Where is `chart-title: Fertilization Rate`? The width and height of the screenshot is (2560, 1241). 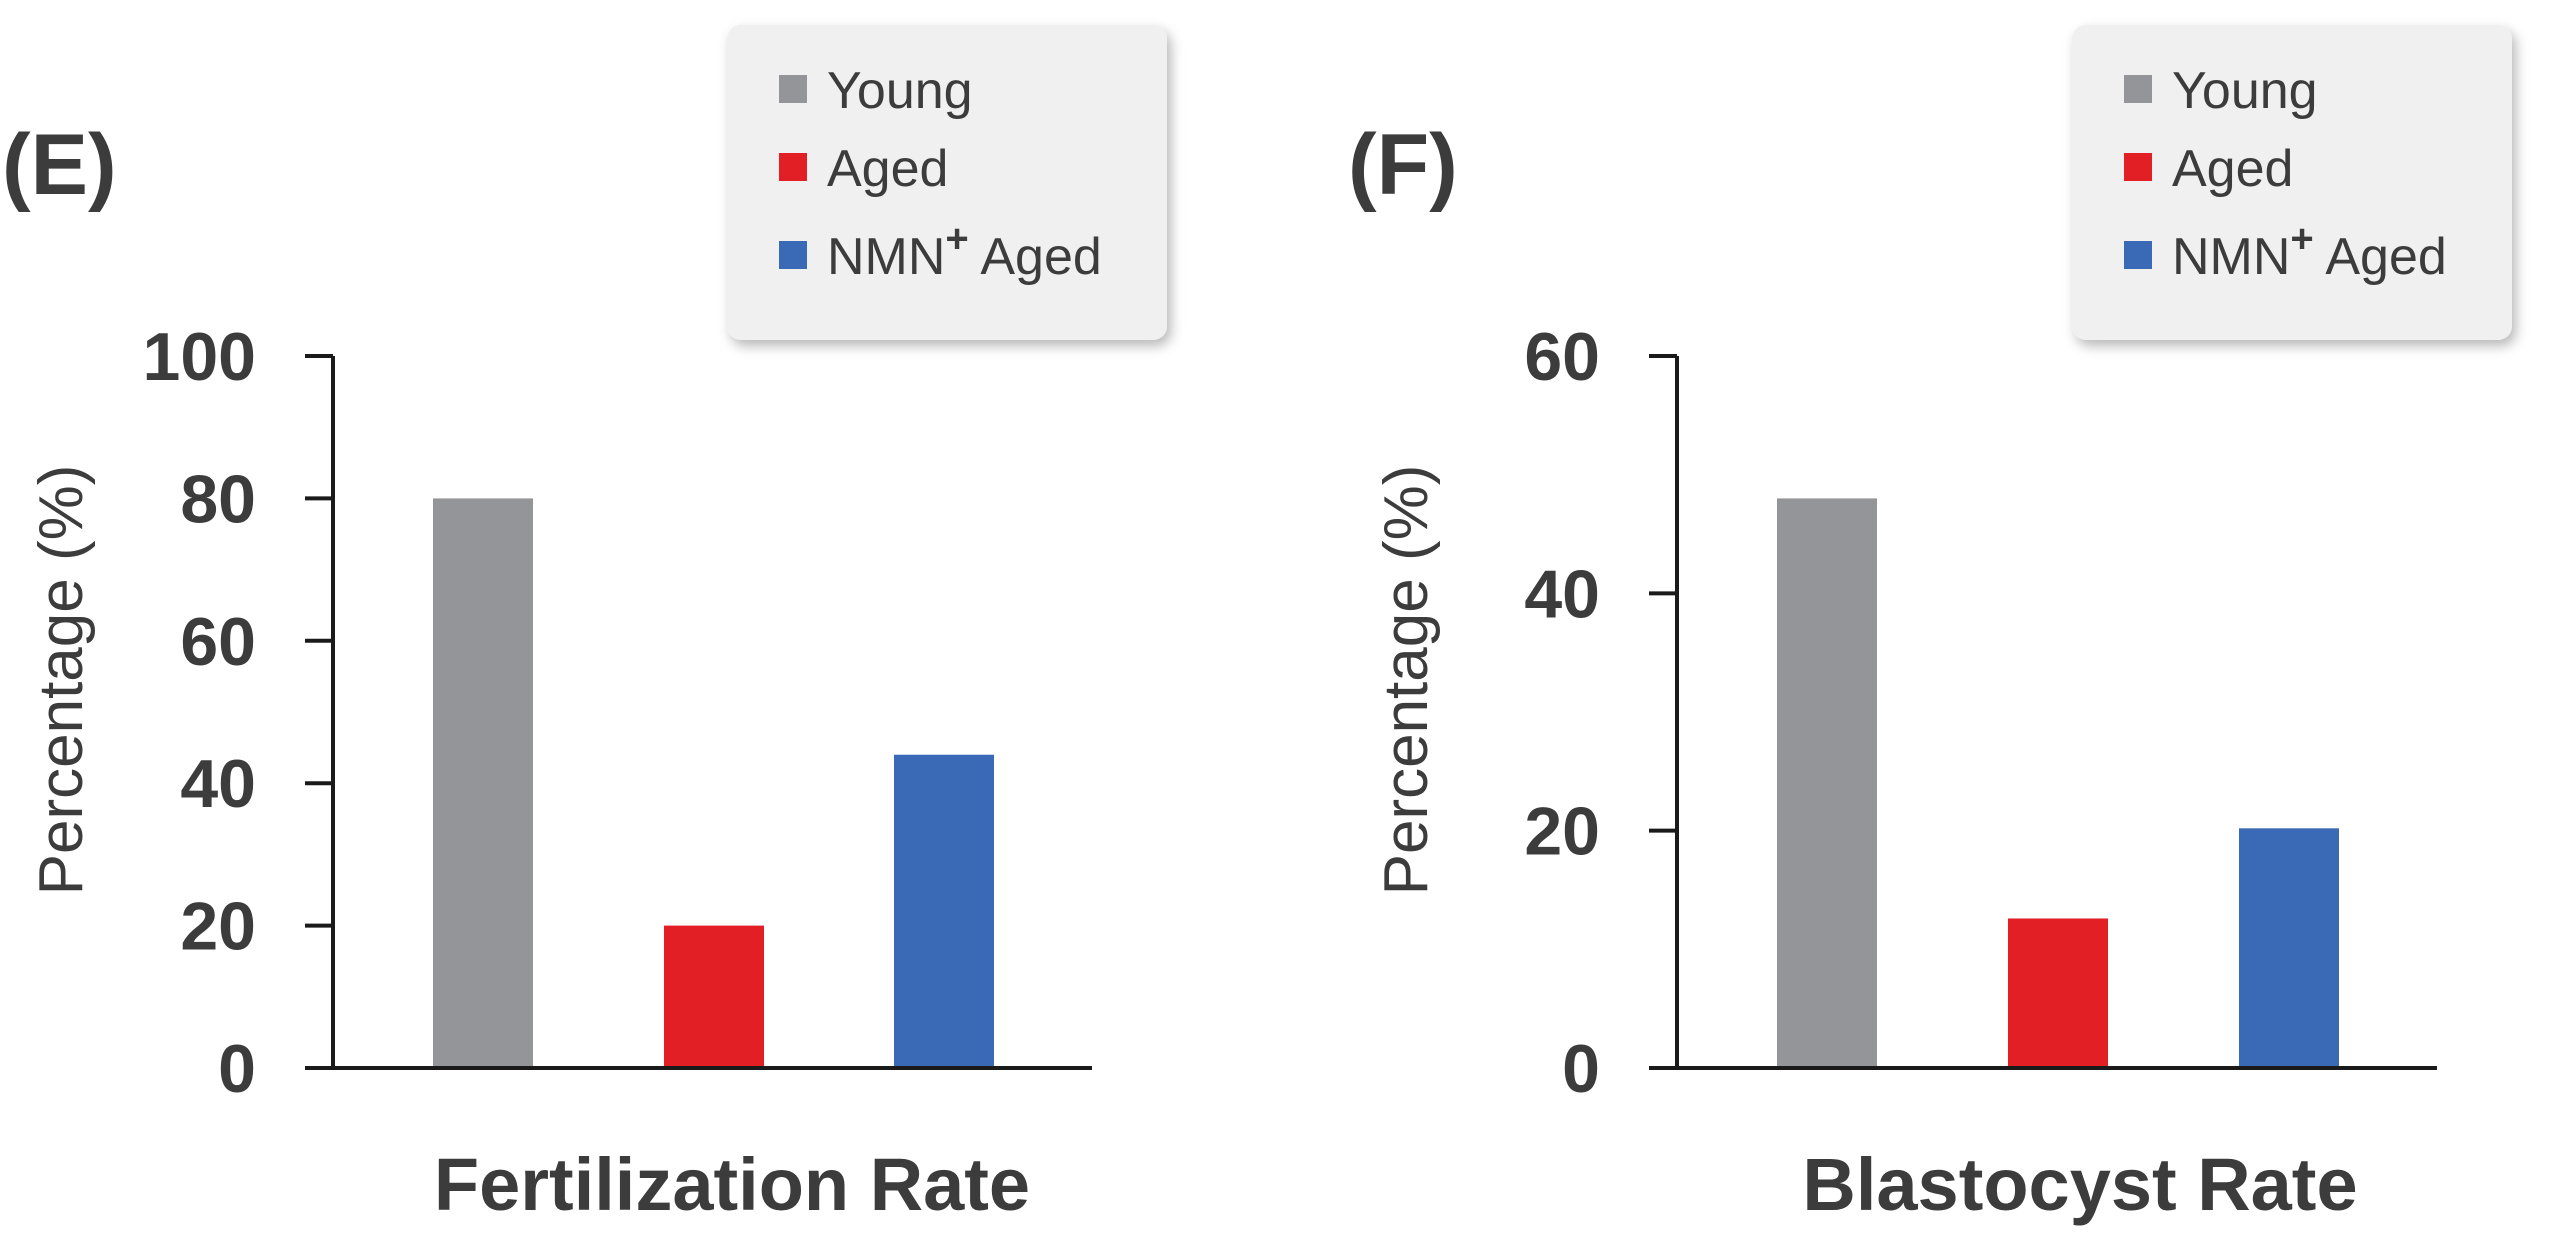
chart-title: Fertilization Rate is located at coordinates (732, 1184).